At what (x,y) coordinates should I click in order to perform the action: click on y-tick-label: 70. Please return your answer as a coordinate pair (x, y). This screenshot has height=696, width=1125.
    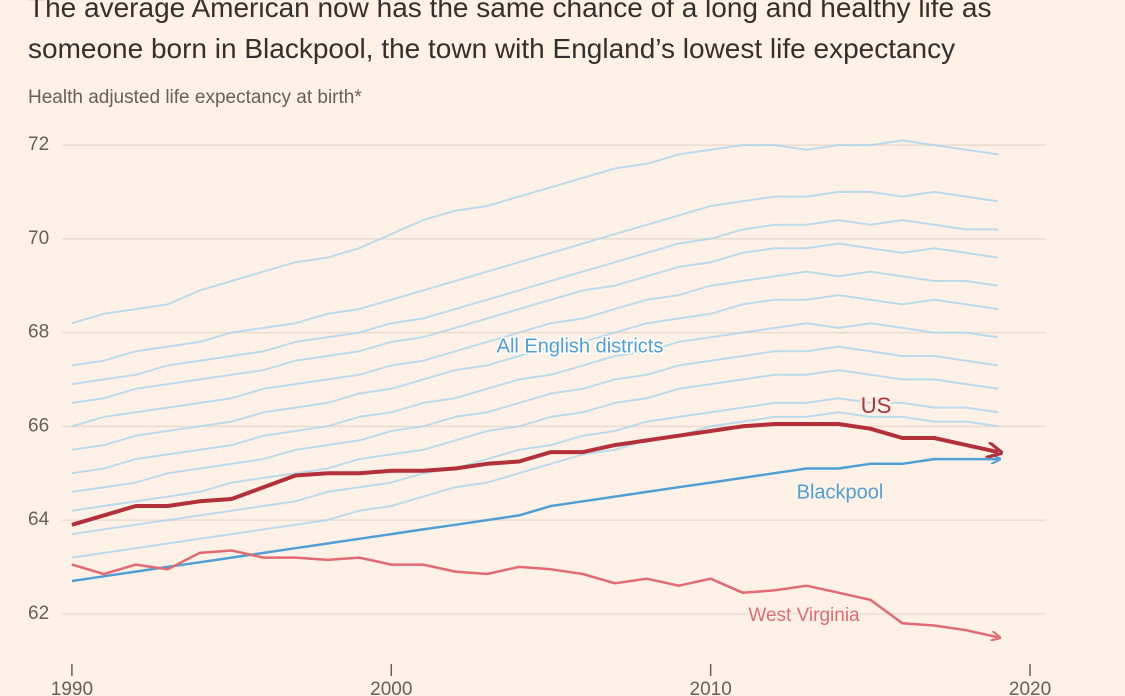
    Looking at the image, I should click on (38, 238).